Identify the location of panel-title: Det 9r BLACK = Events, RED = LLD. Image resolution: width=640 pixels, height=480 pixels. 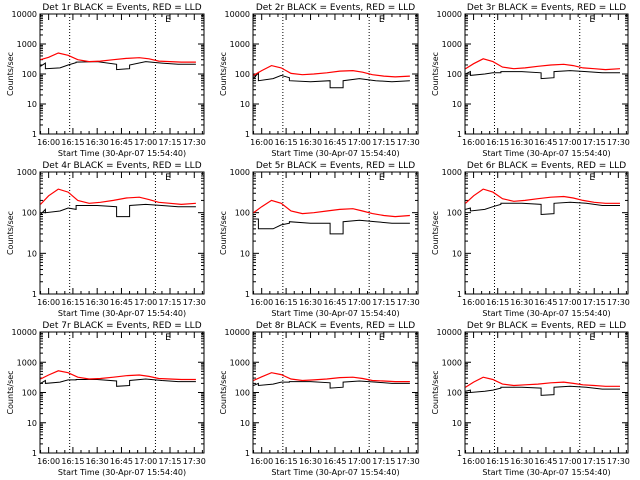
(546, 326).